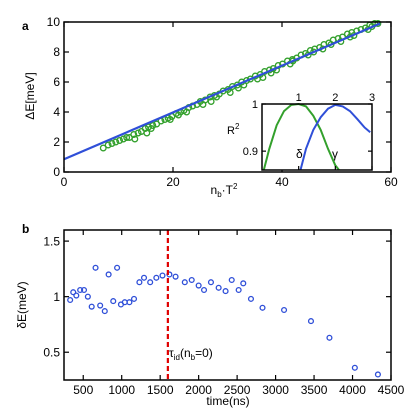 The width and height of the screenshot is (415, 416). I want to click on inset-ylabel-base: R, so click(231, 131).